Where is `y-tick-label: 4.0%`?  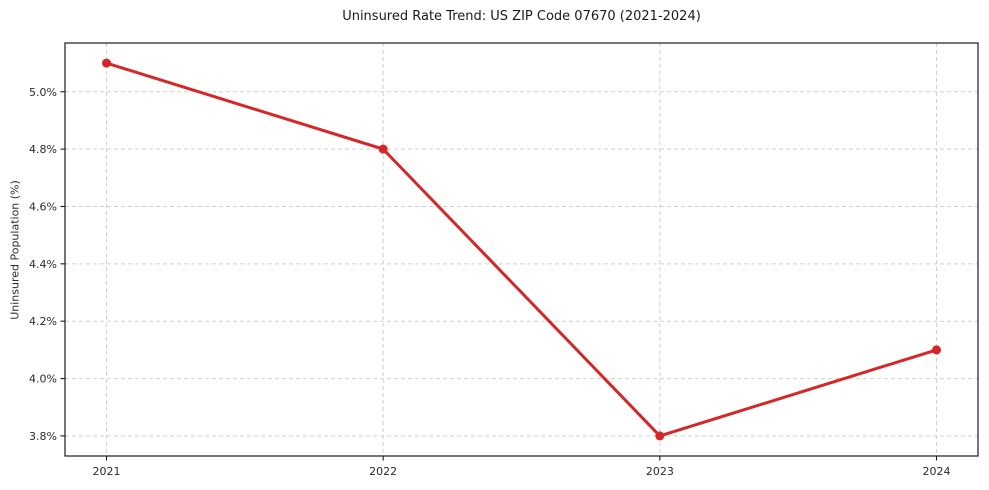 y-tick-label: 4.0% is located at coordinates (43, 379).